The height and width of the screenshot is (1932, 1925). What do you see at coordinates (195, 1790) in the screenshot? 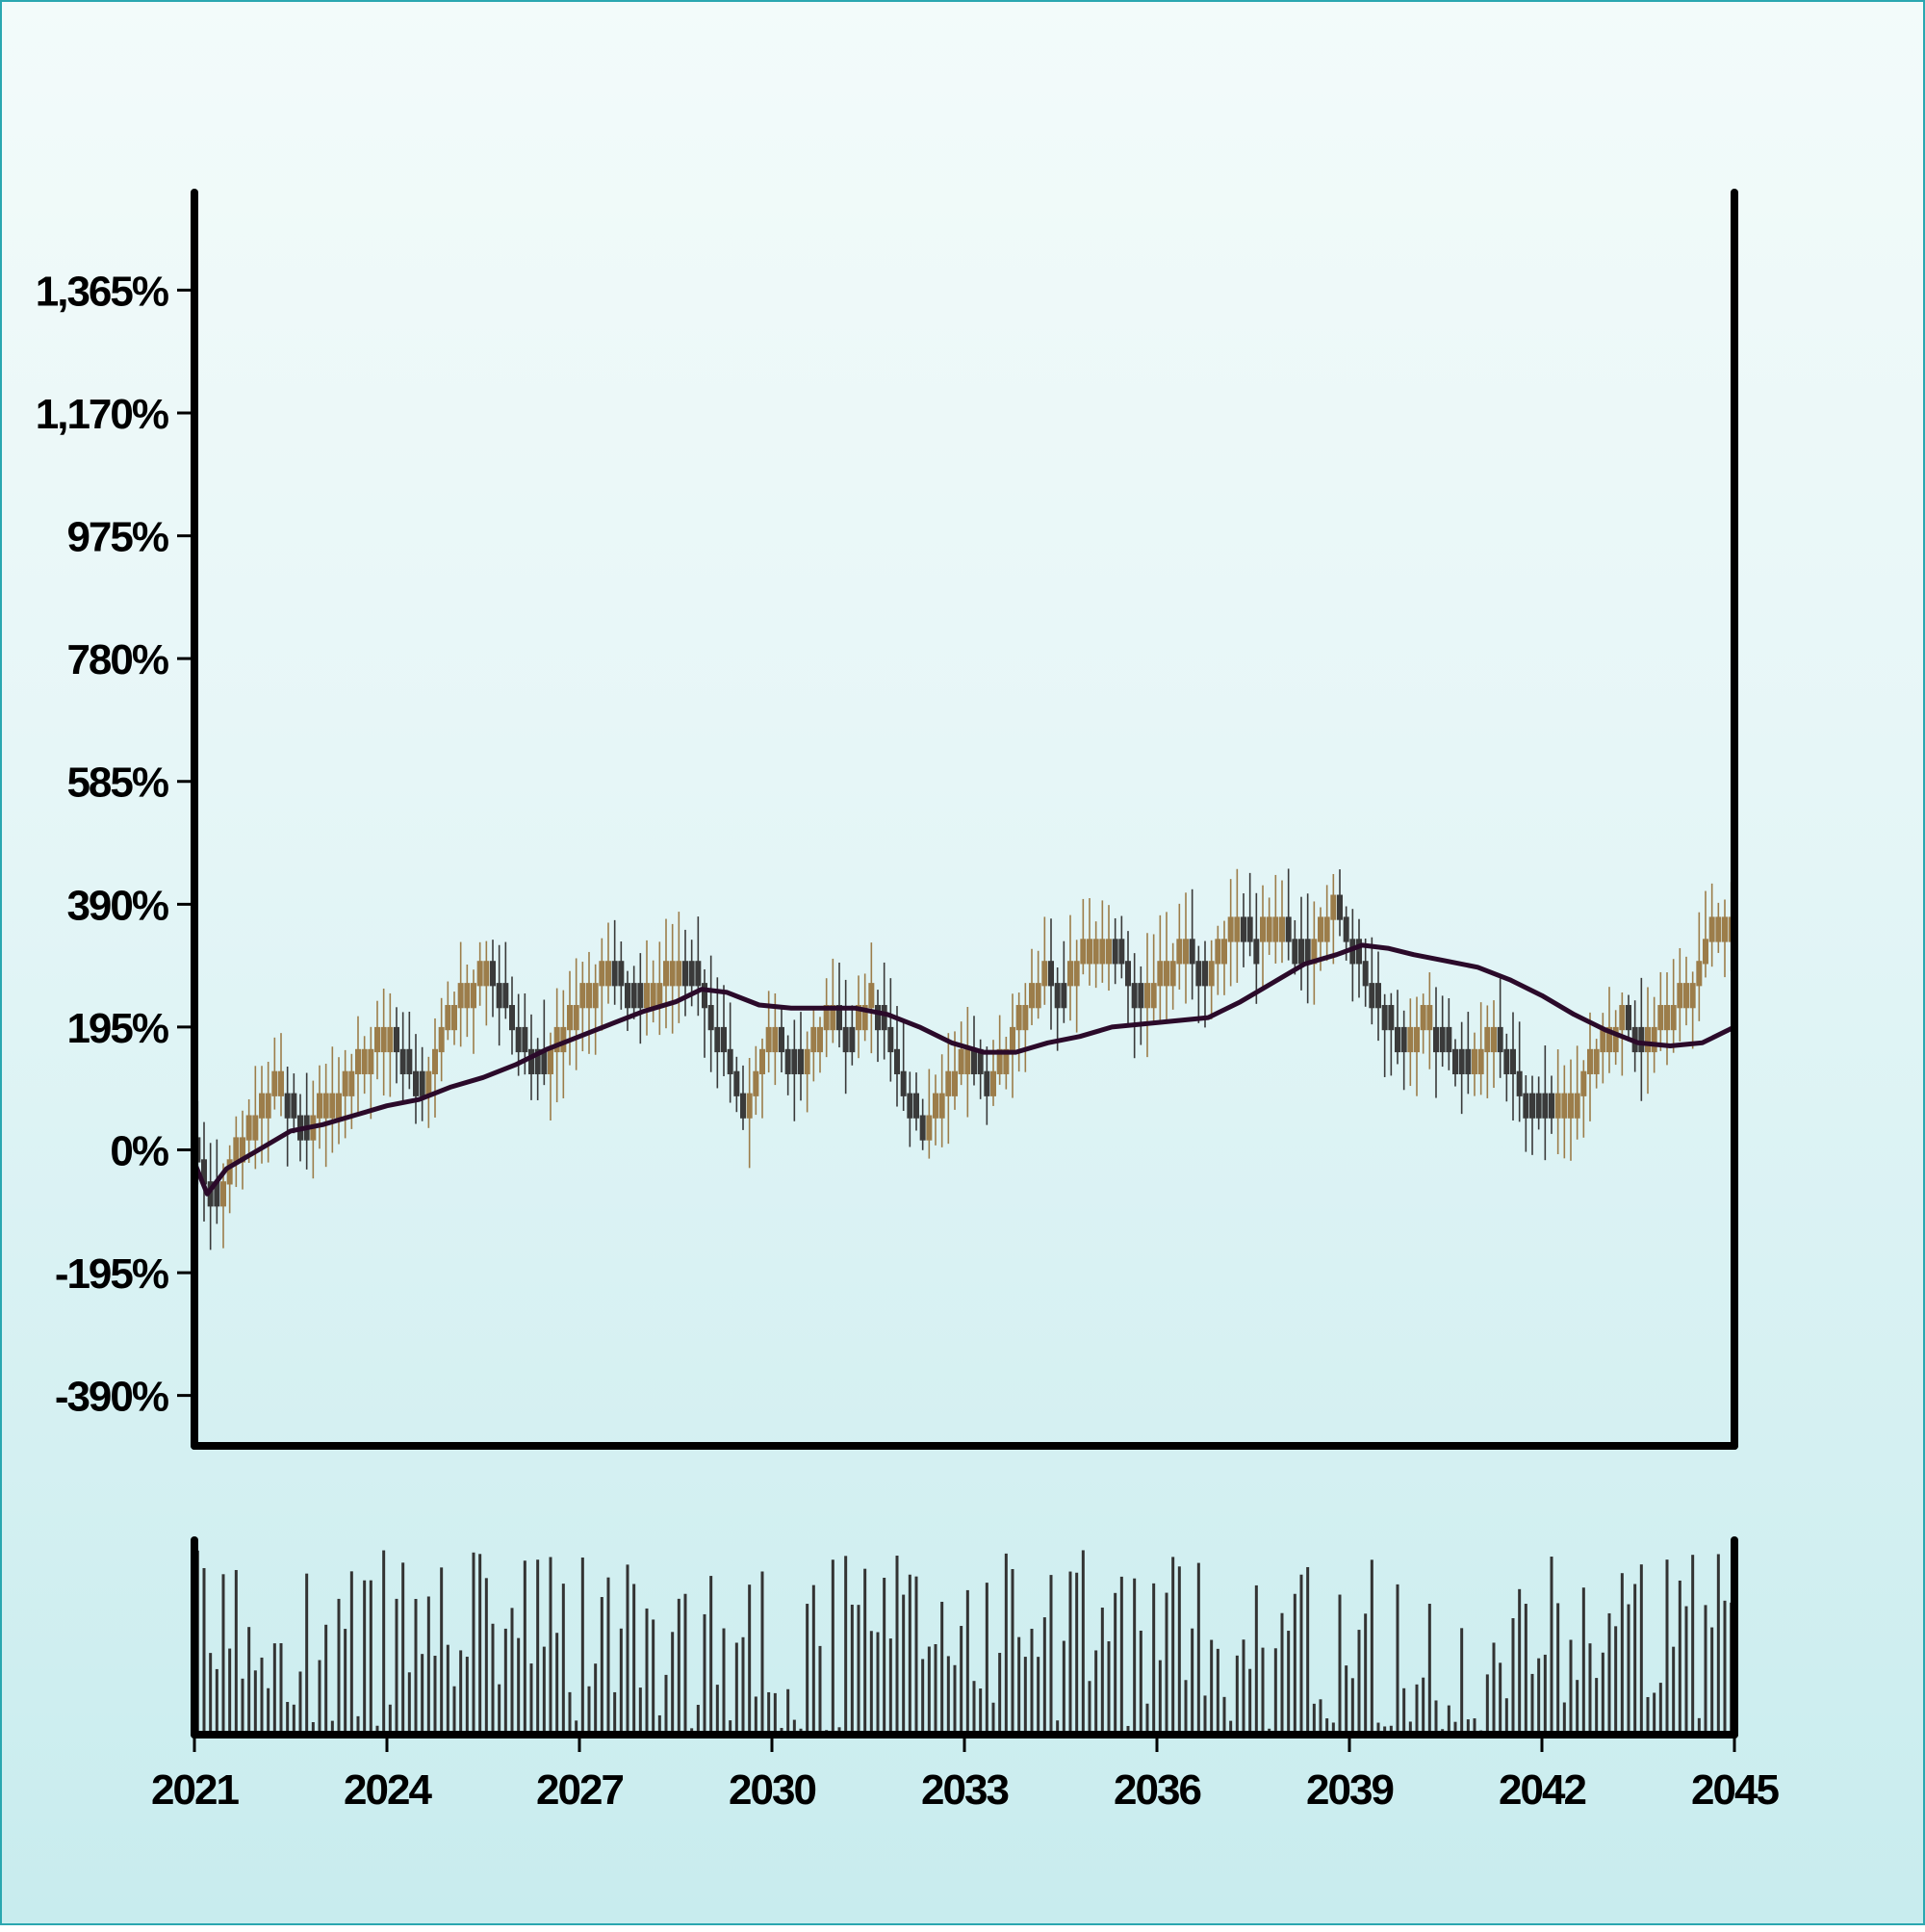
I see `x-tick-label: 2021` at bounding box center [195, 1790].